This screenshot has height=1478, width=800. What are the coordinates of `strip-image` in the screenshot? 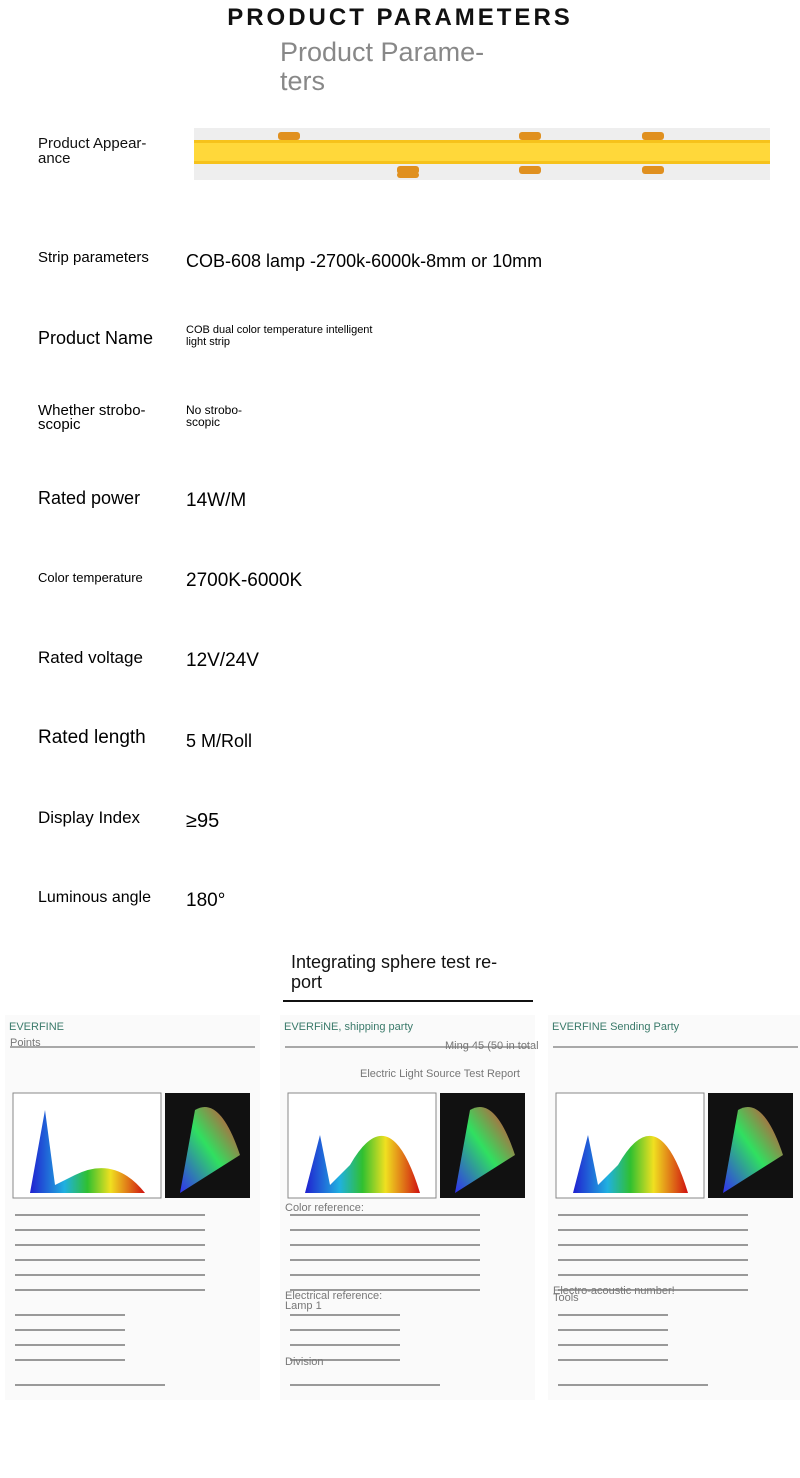 It's located at (482, 154).